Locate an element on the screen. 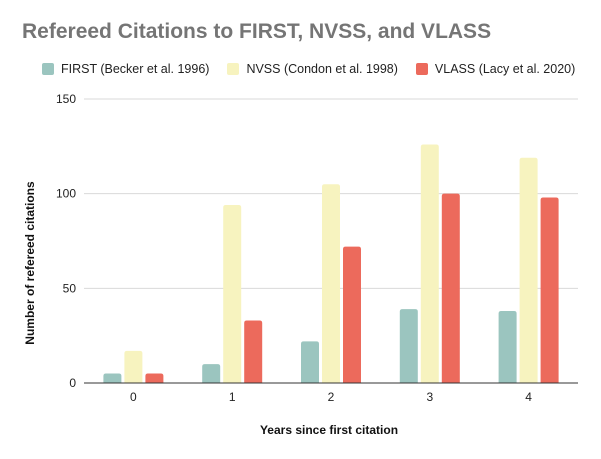 The image size is (601, 459). legend-item-first: FIRST (Becker et al. 1996) is located at coordinates (125, 69).